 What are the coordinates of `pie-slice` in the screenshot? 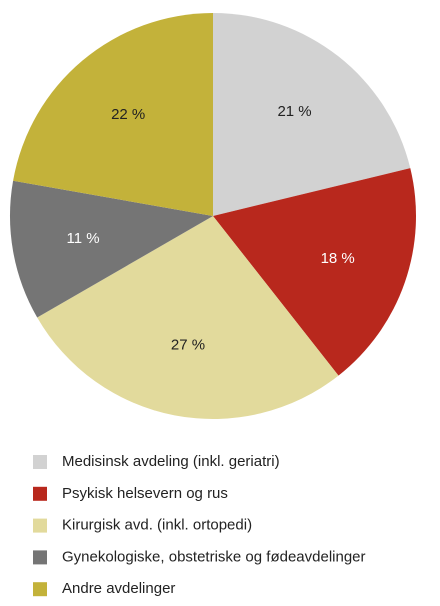 It's located at (111, 249).